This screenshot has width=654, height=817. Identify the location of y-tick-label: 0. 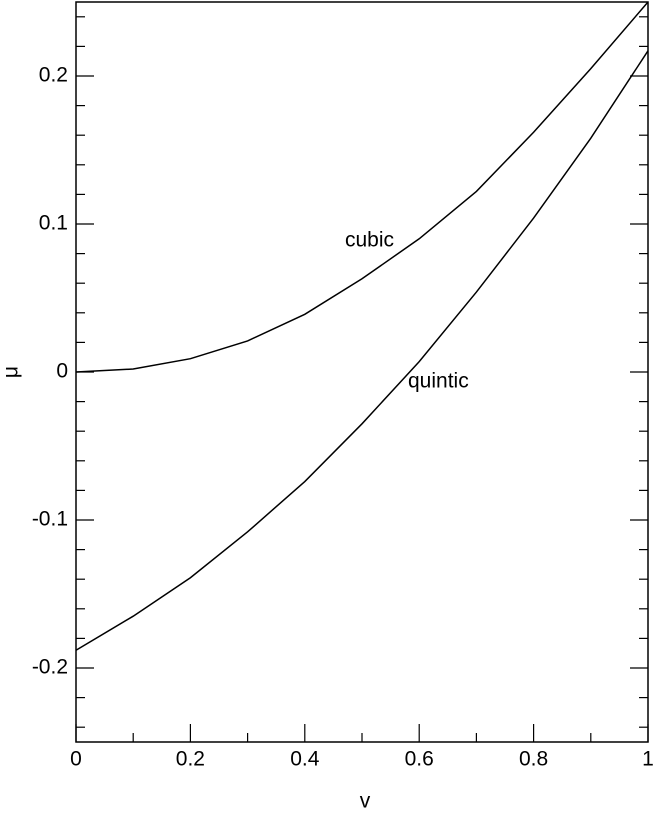
(62, 371).